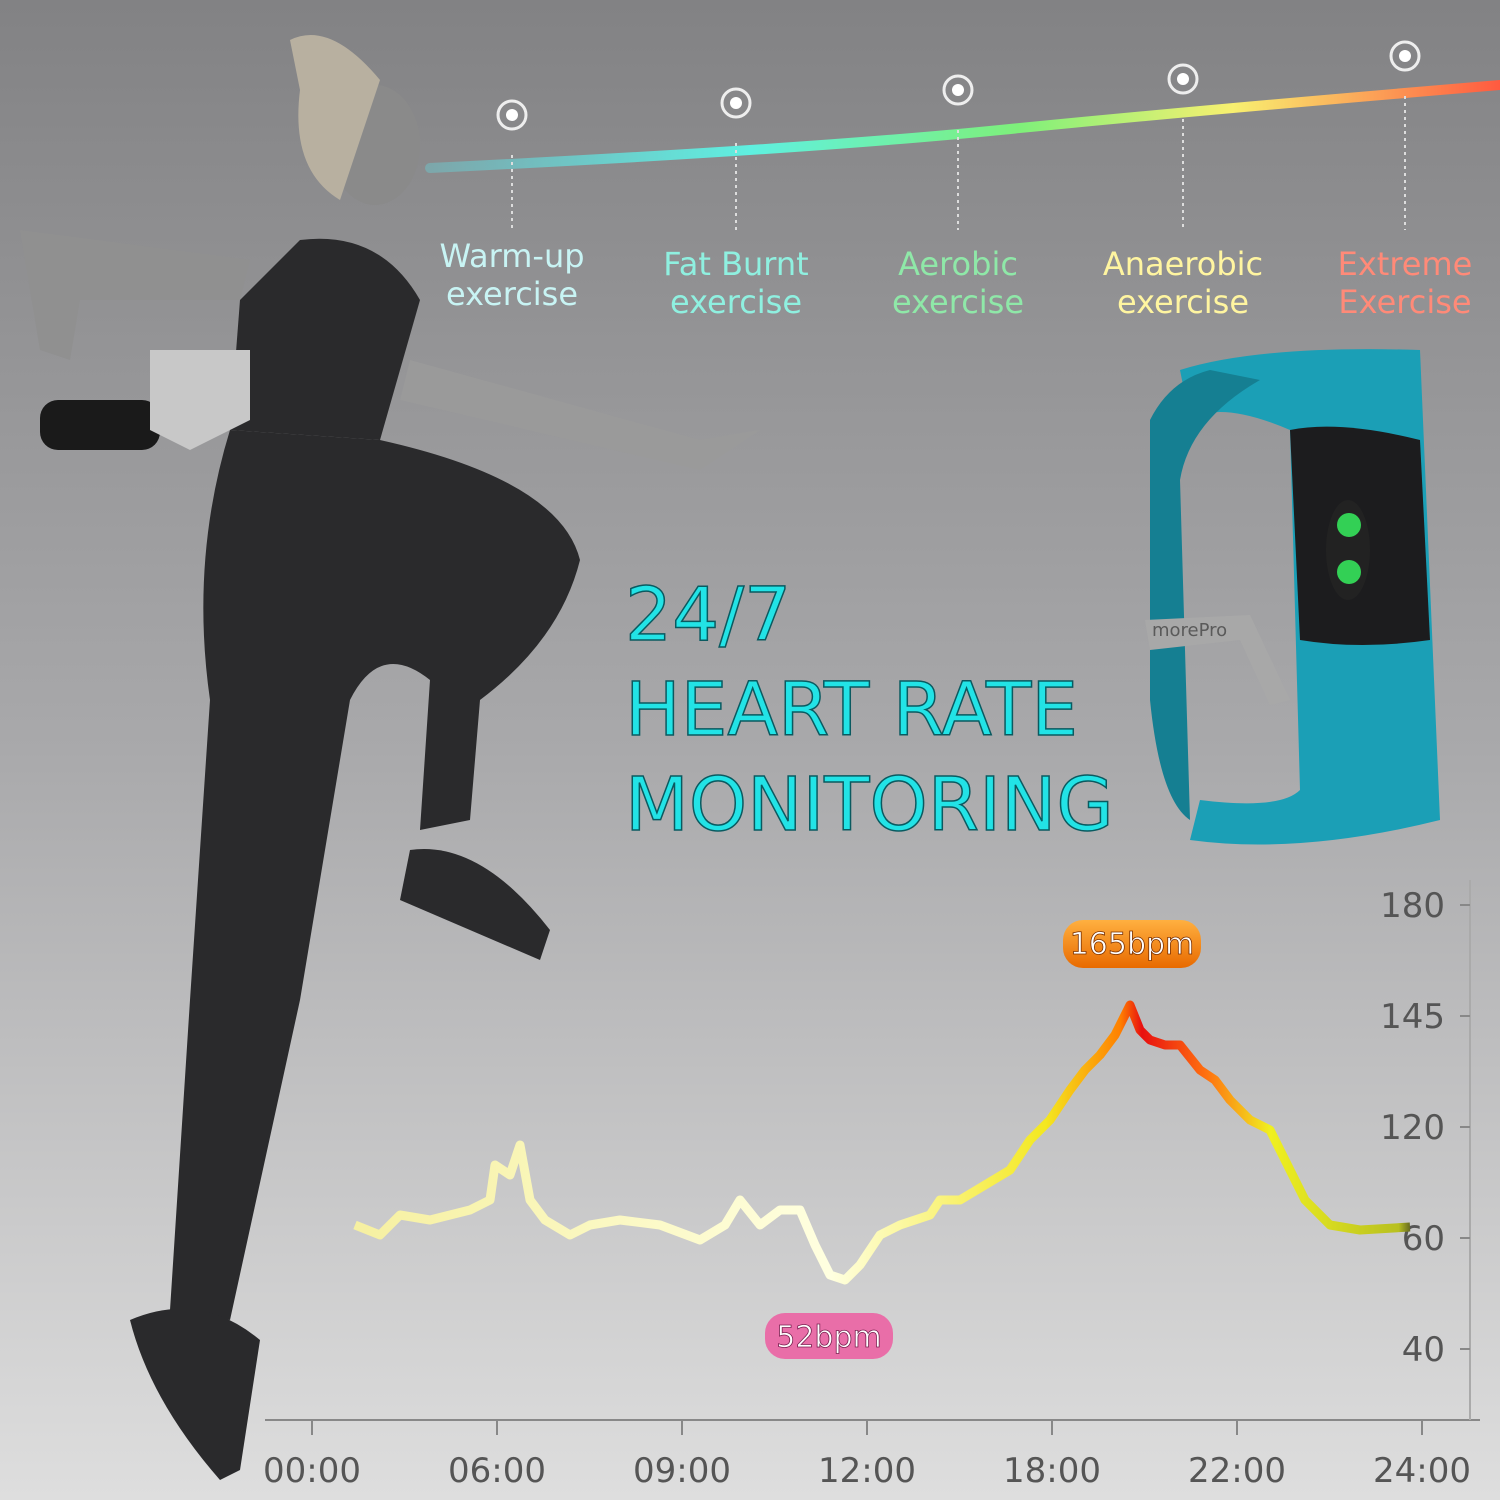 This screenshot has width=1500, height=1500. What do you see at coordinates (1405, 264) in the screenshot?
I see `zone-label: Extreme` at bounding box center [1405, 264].